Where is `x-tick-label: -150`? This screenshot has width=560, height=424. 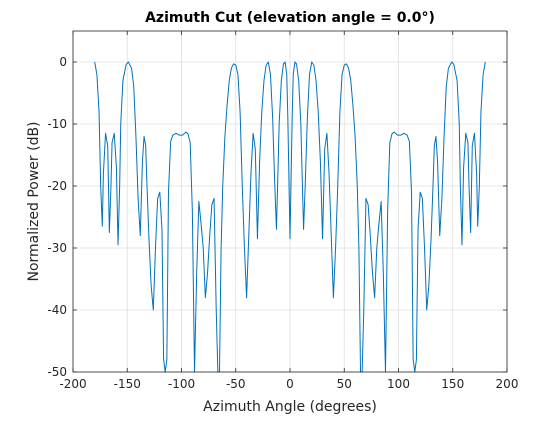 x-tick-label: -150 is located at coordinates (127, 384).